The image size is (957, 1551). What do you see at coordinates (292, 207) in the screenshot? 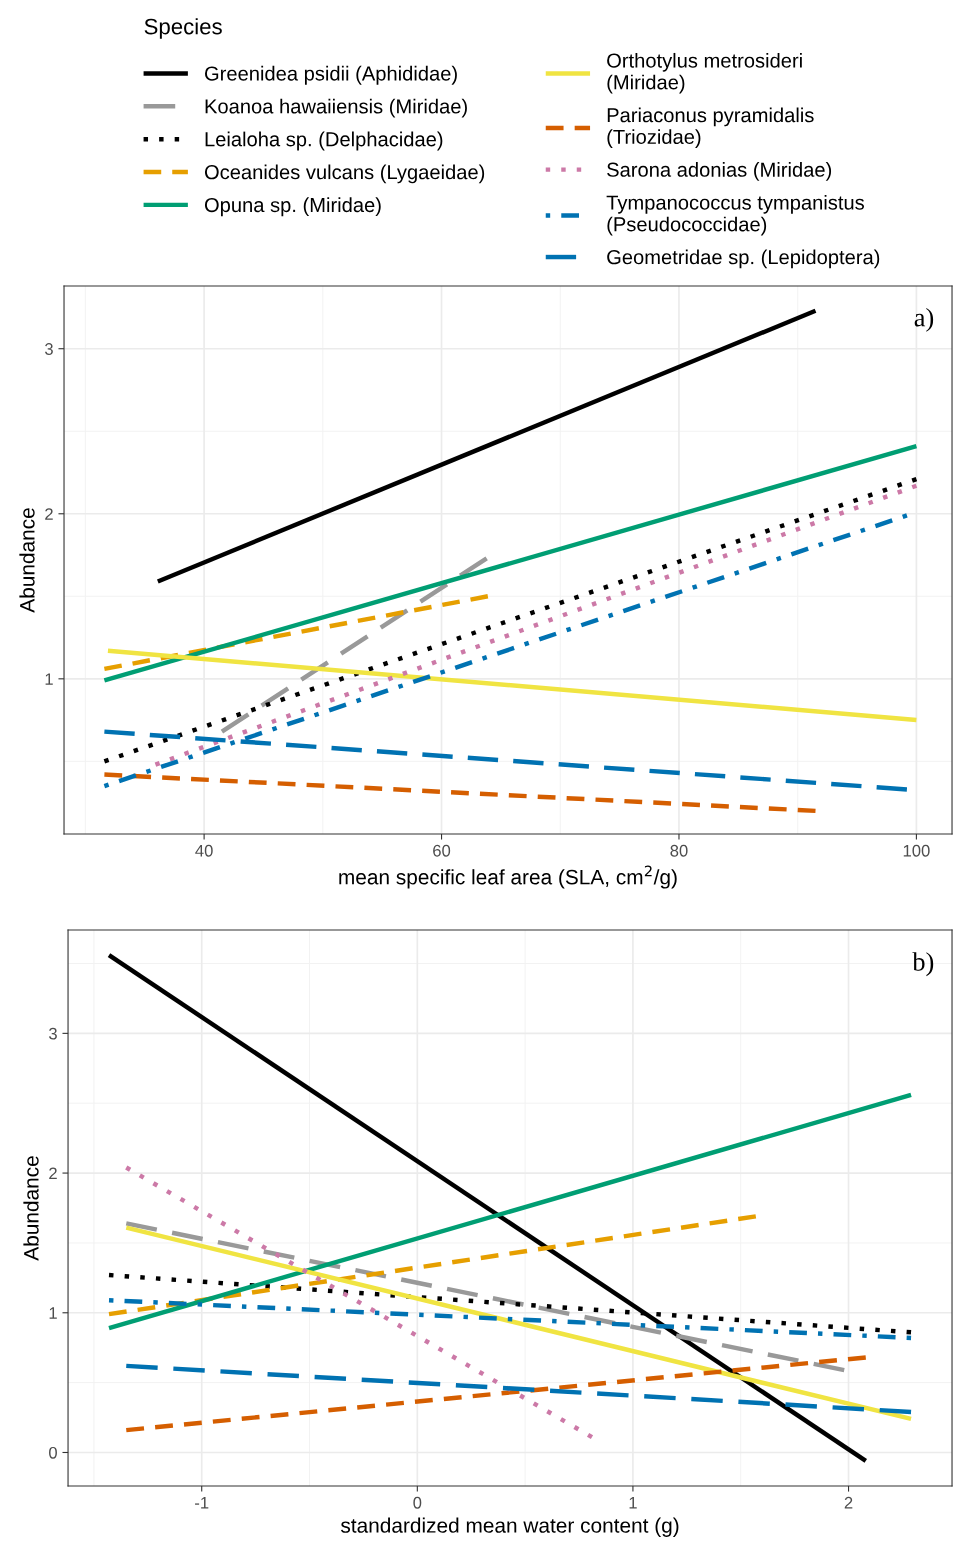
I see `legend-label: Opuna sp. (Miridae)` at bounding box center [292, 207].